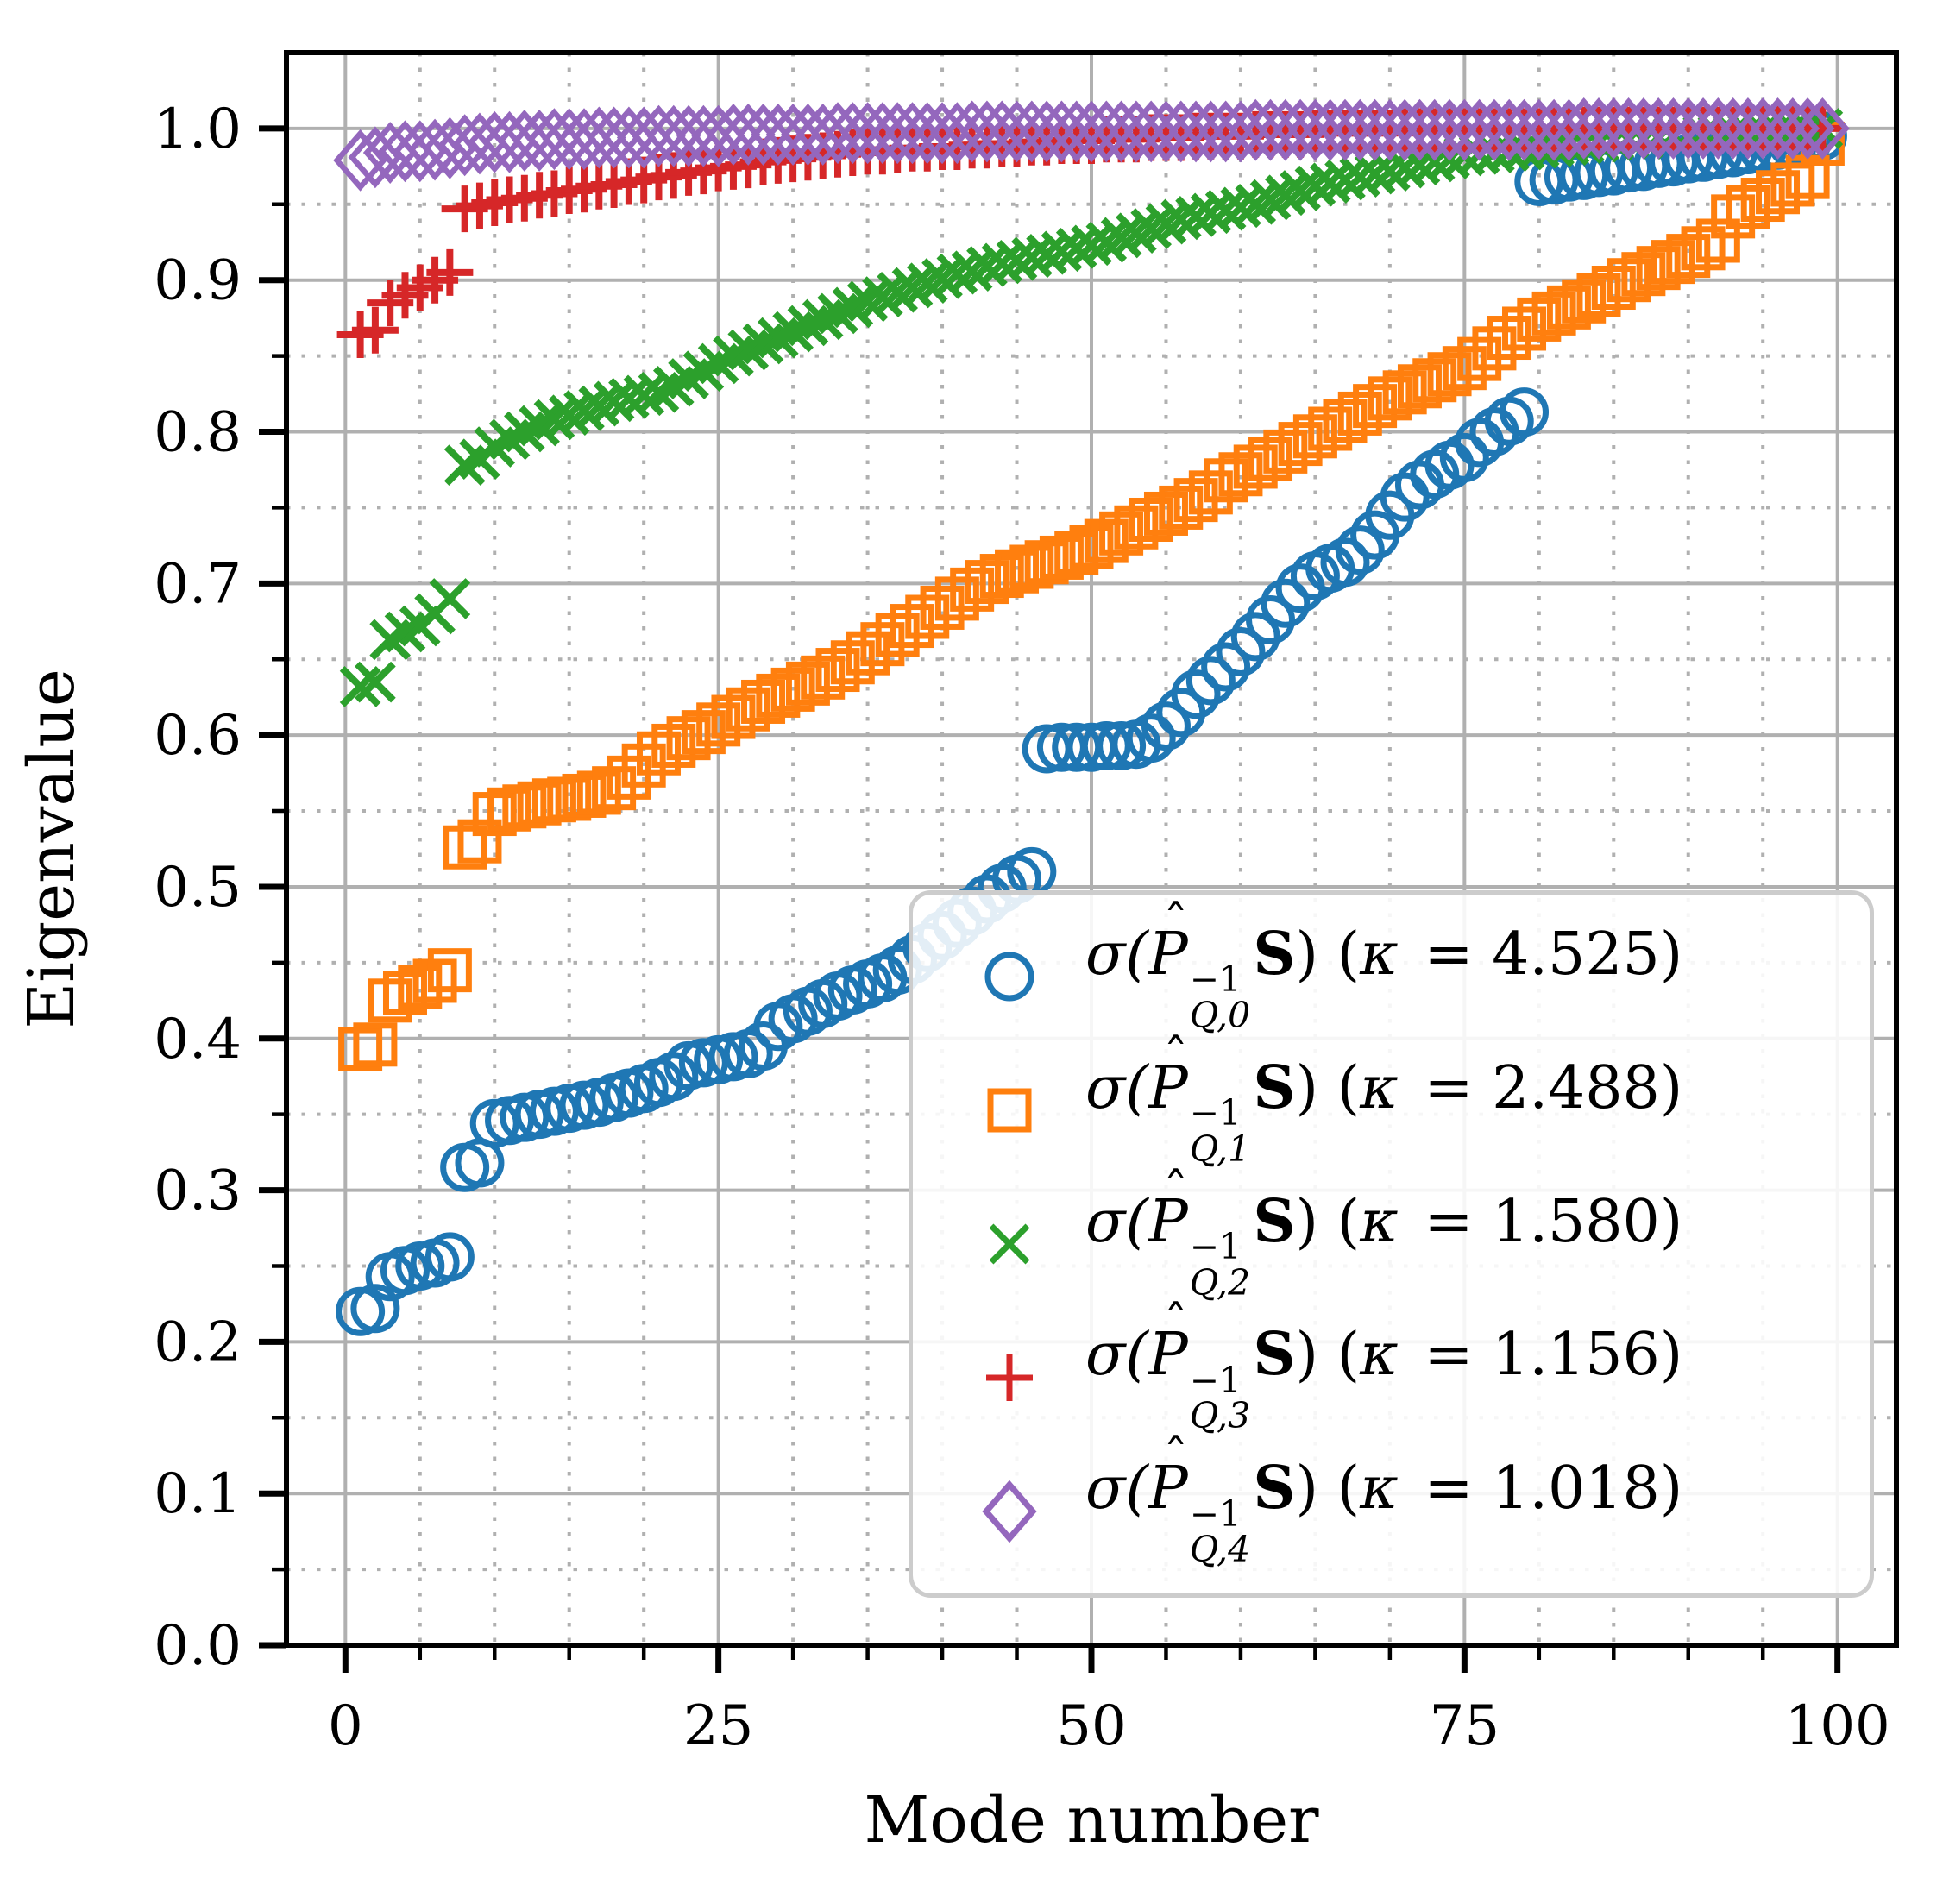 The width and height of the screenshot is (1943, 1904). Describe the element at coordinates (718, 1726) in the screenshot. I see `x-tick-label: 25` at that location.